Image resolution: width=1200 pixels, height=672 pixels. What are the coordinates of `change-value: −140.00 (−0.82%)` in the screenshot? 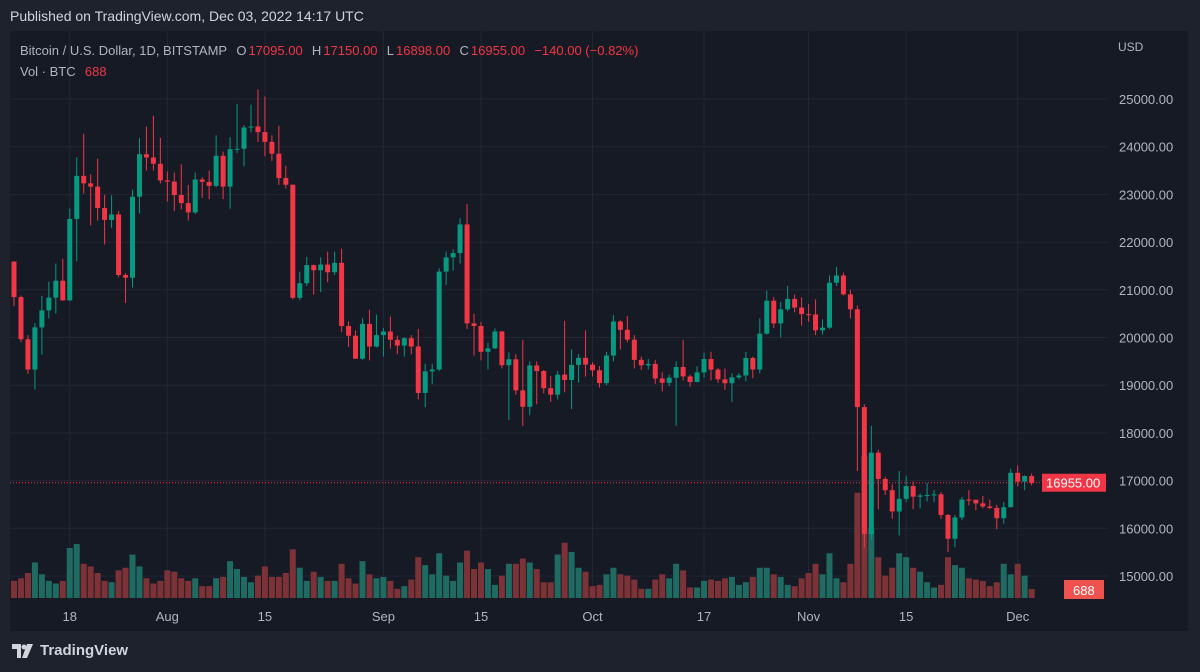 It's located at (586, 50).